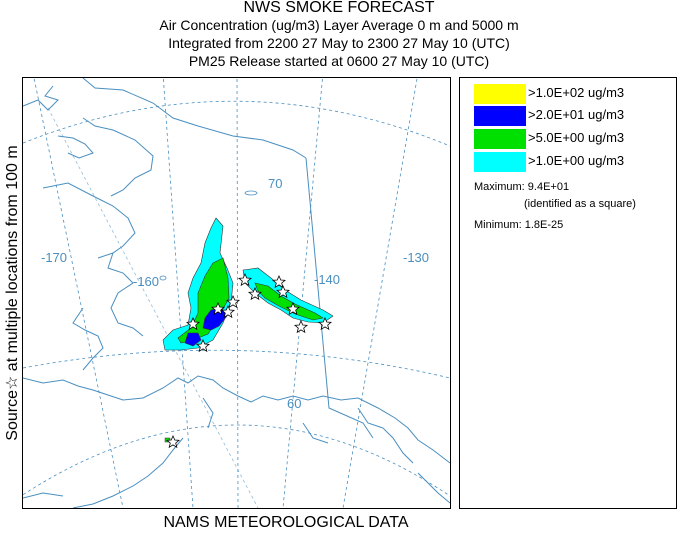  What do you see at coordinates (275, 183) in the screenshot?
I see `label-lat-70: 70` at bounding box center [275, 183].